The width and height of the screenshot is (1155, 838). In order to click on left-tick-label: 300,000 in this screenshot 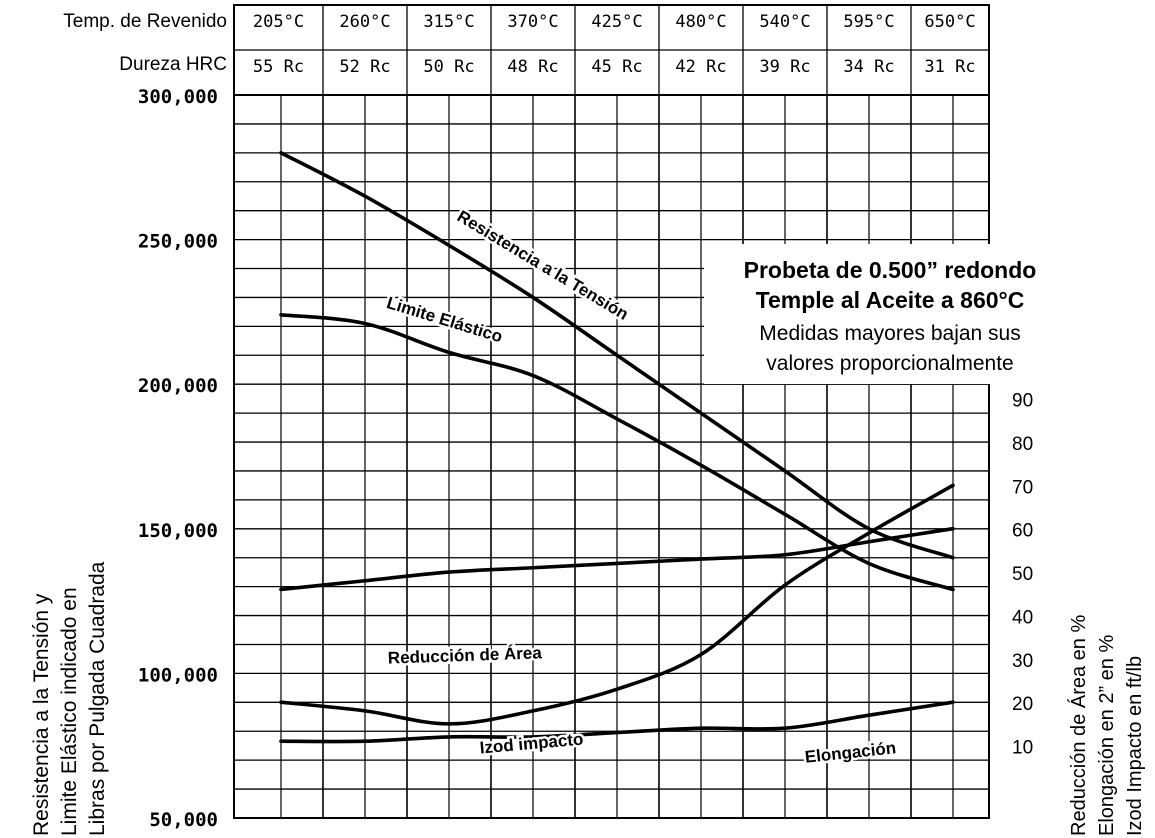, I will do `click(178, 97)`.